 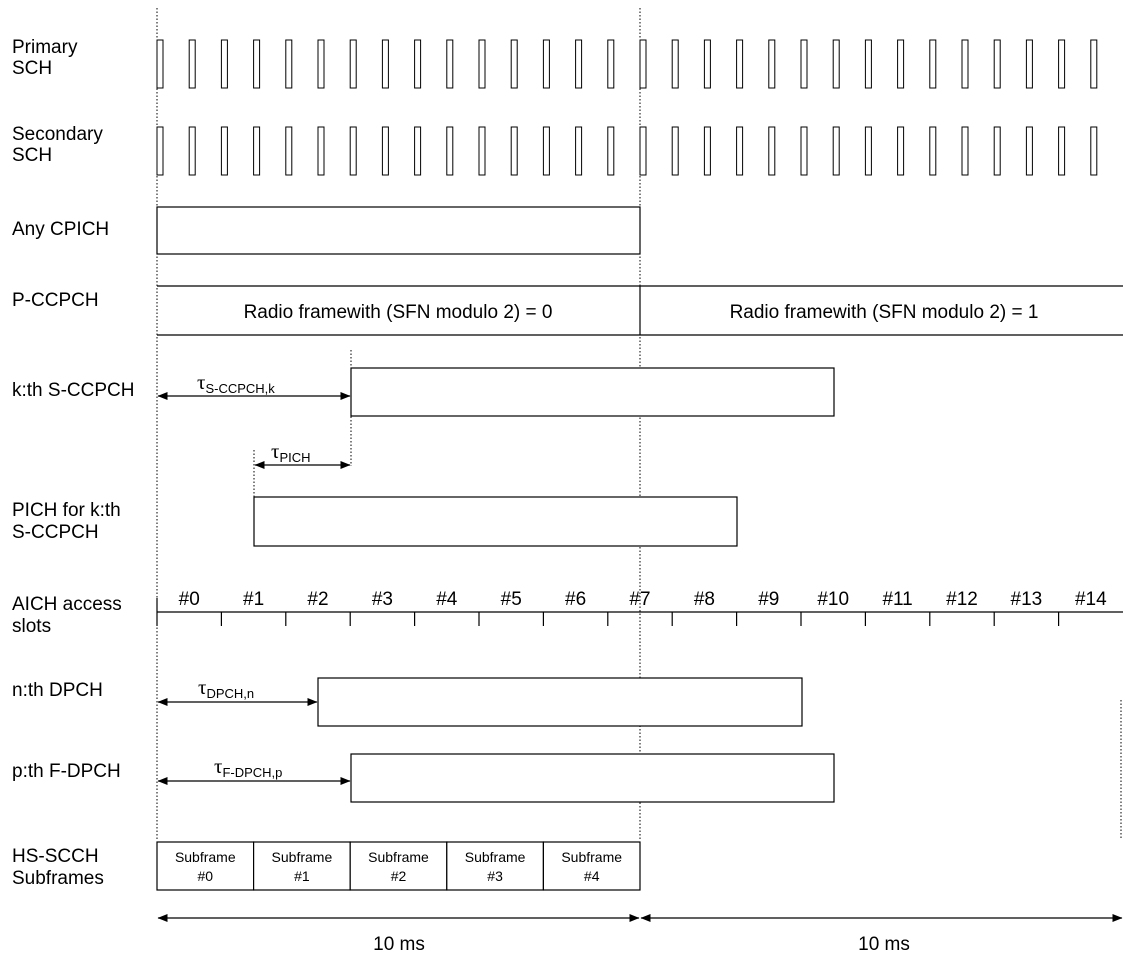 I want to click on pccpch-frame-0-label: Radio framewith (SFN modulo 2) = 0, so click(x=398, y=312).